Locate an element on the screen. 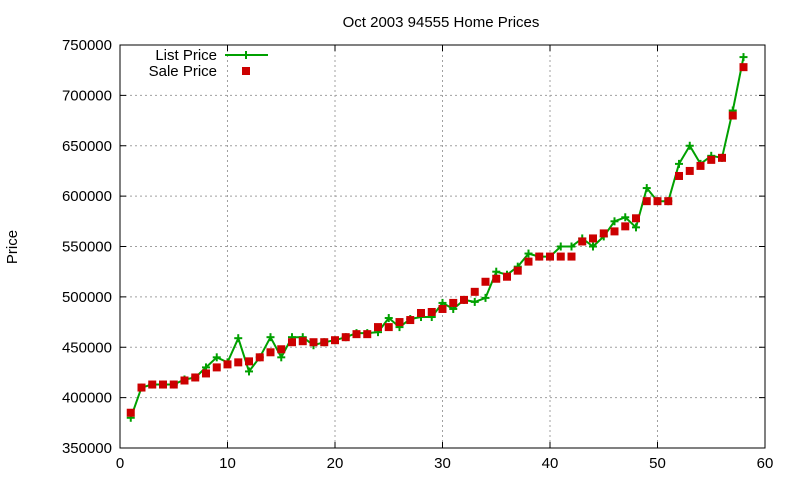 The image size is (800, 480). x-tick-label: 30 is located at coordinates (442, 463).